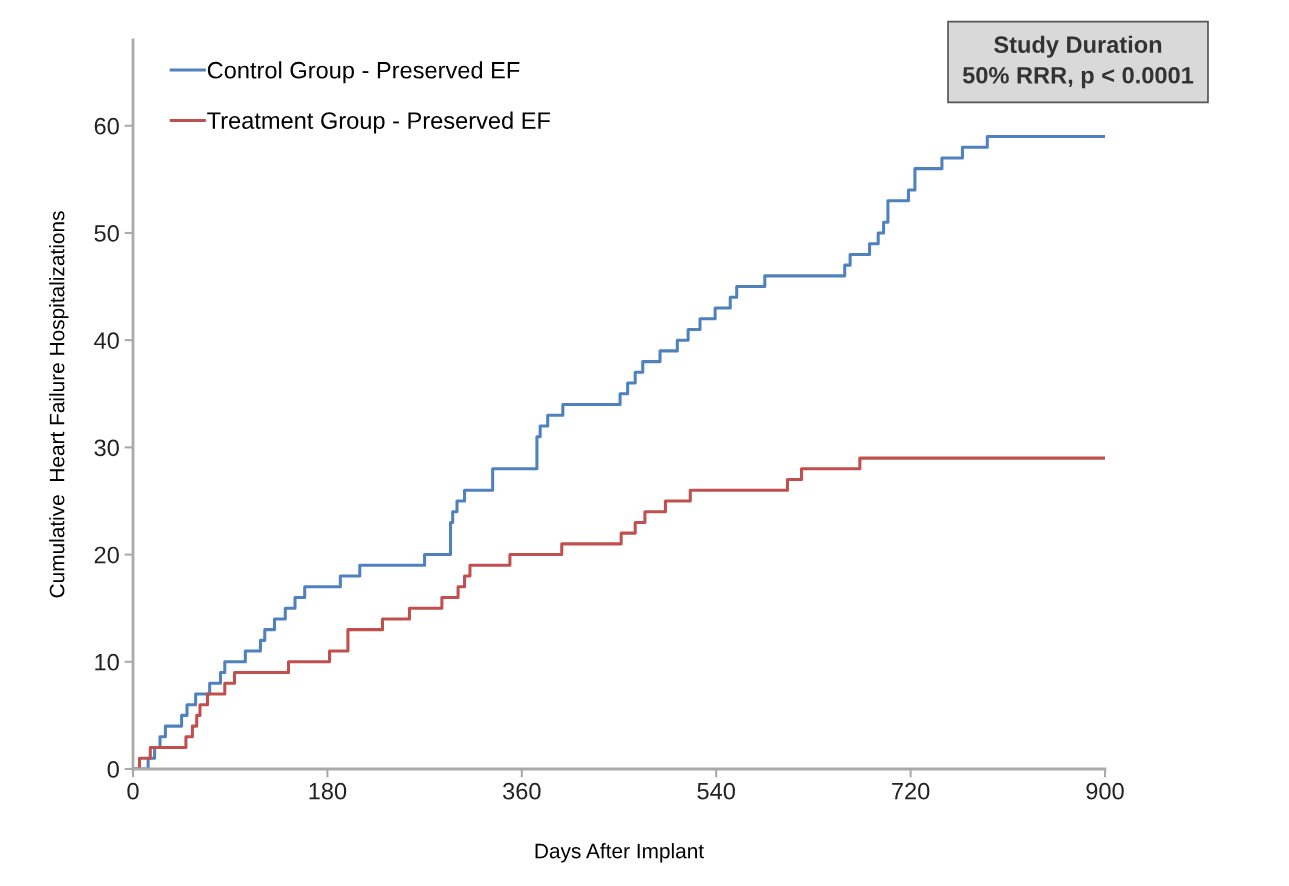  Describe the element at coordinates (1078, 77) in the screenshot. I see `annotation: 50% RRR, p < 0.0001` at that location.